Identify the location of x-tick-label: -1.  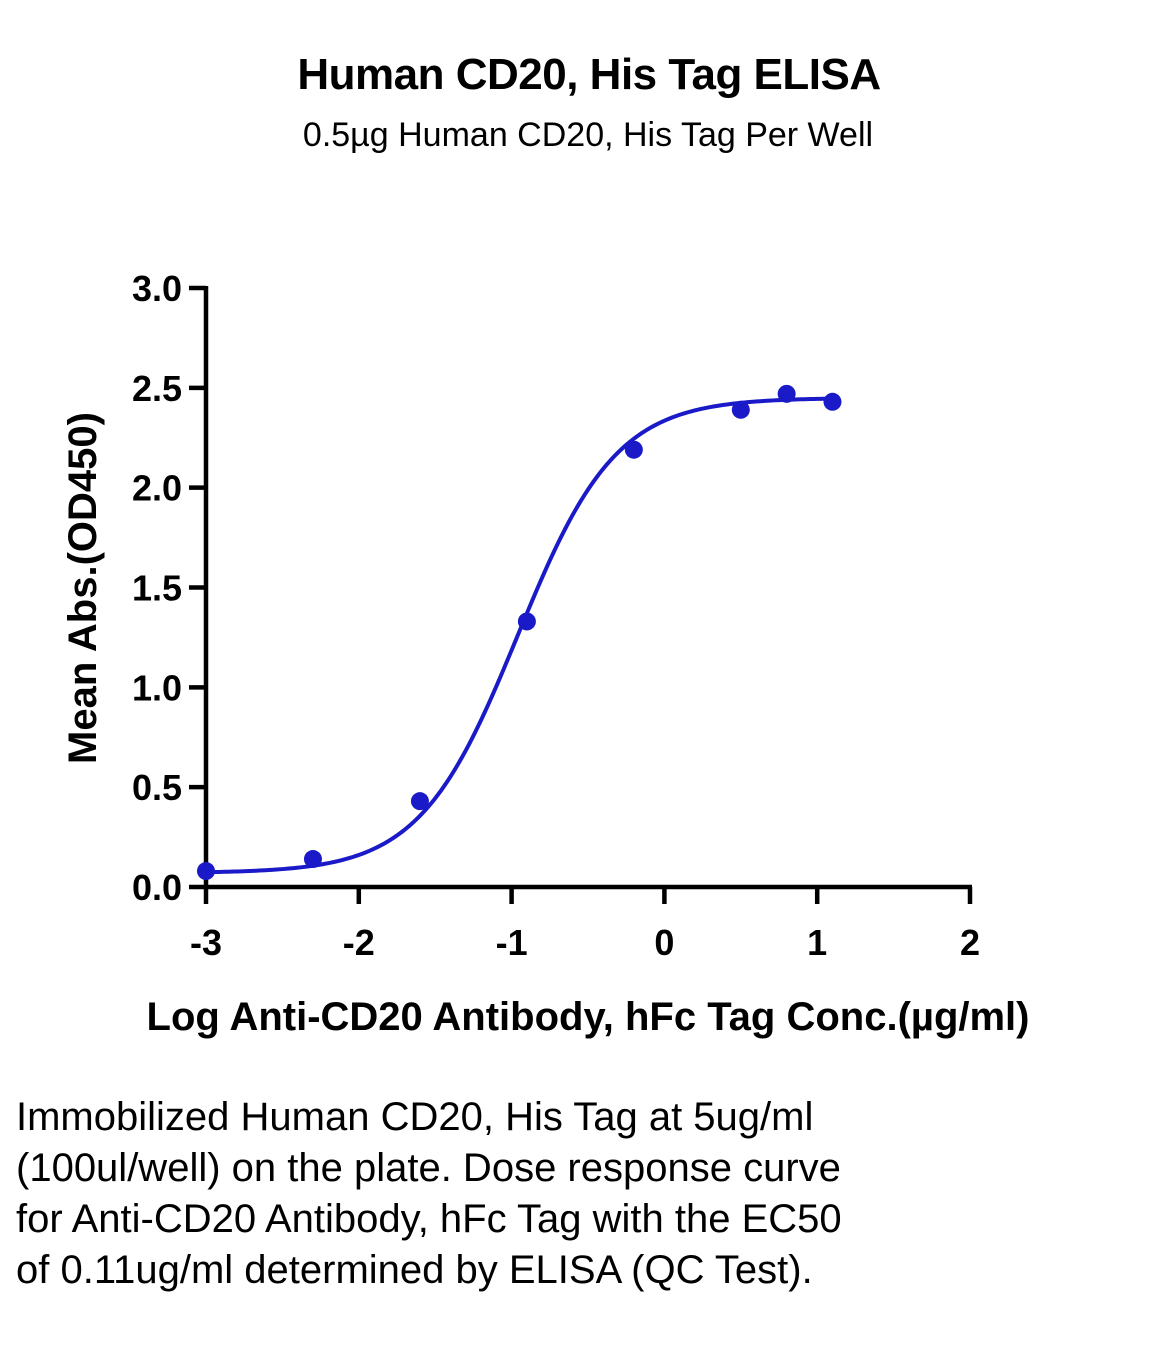
(512, 942).